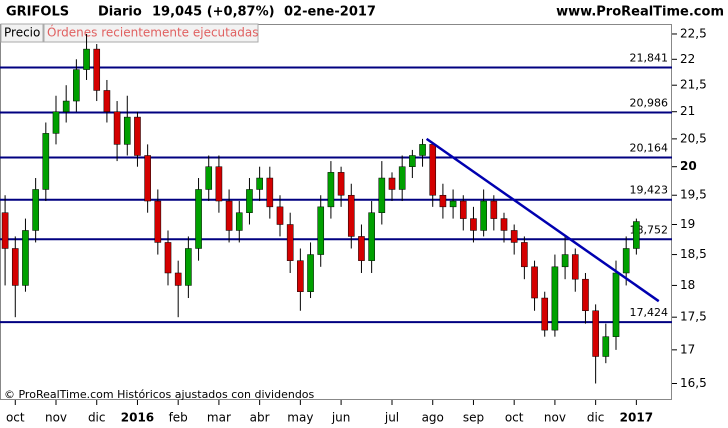 The image size is (728, 428). Describe the element at coordinates (687, 224) in the screenshot. I see `y-tick-label: 19` at that location.